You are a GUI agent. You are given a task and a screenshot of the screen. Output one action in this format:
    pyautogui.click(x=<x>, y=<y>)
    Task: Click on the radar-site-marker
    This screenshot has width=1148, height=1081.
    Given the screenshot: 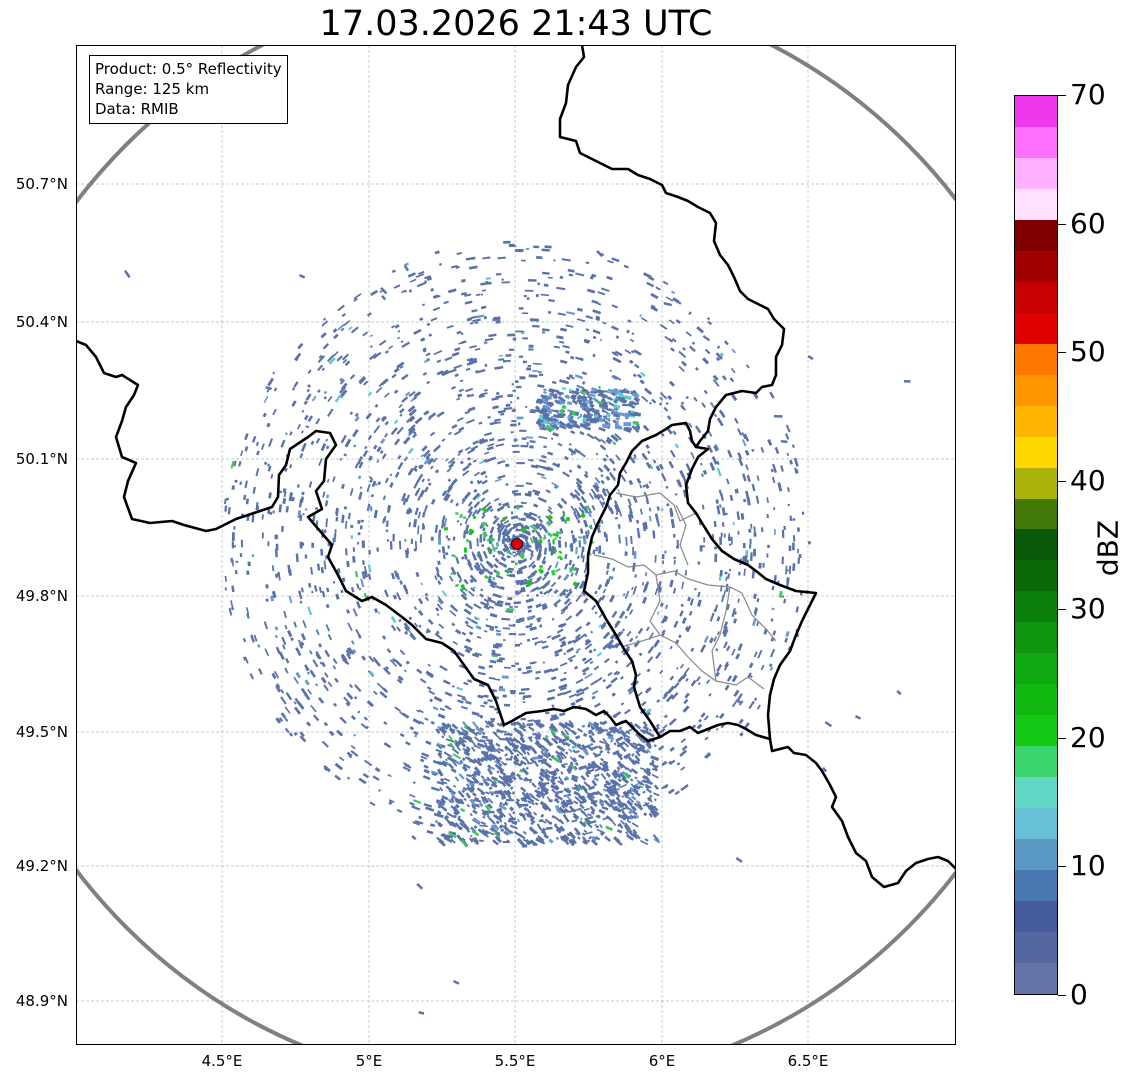 What is the action you would take?
    pyautogui.click(x=517, y=544)
    